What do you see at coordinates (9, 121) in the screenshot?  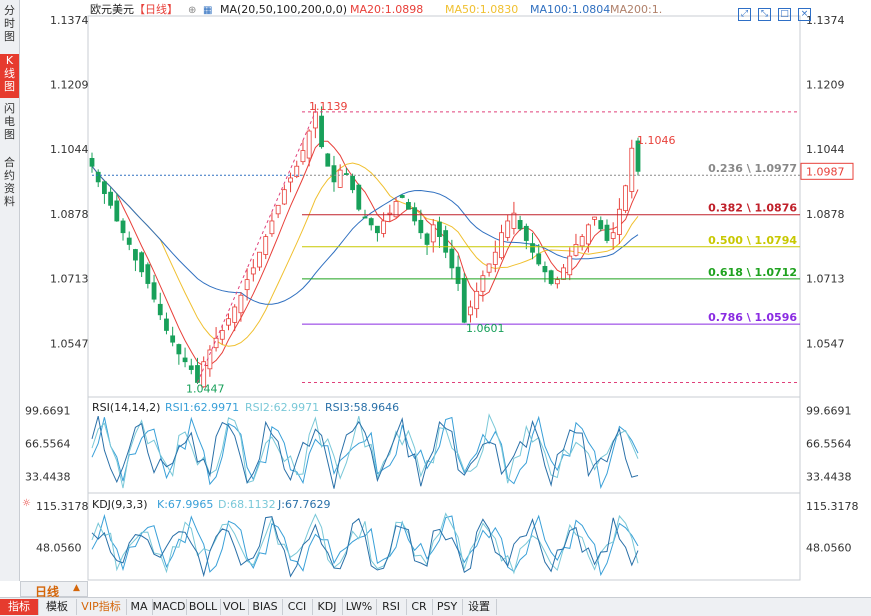 I see `side-tab-2: 闪电图` at bounding box center [9, 121].